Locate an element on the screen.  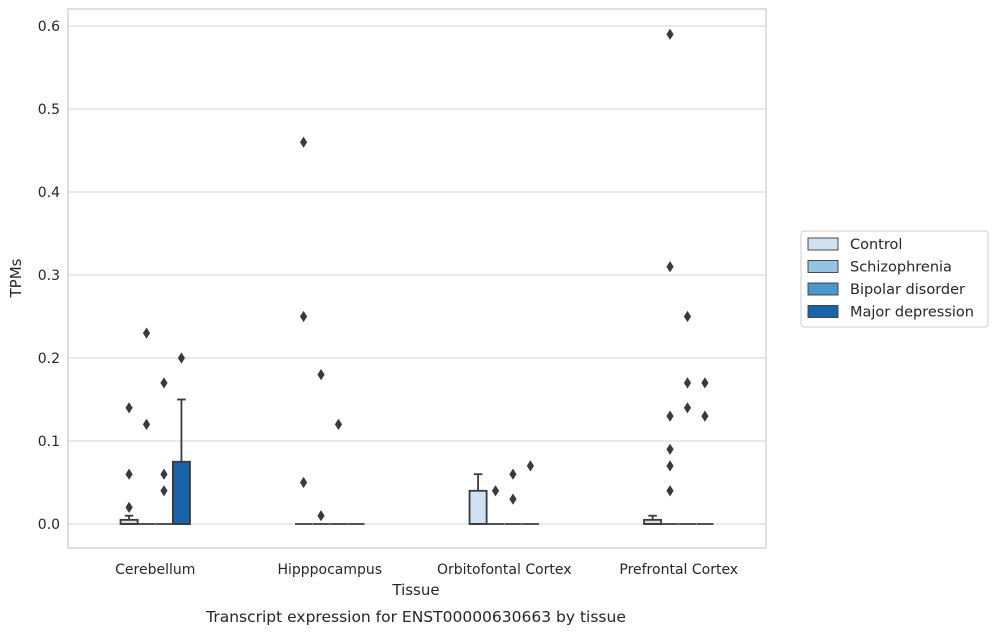
legend-label: Bipolar disorder is located at coordinates (907, 290).